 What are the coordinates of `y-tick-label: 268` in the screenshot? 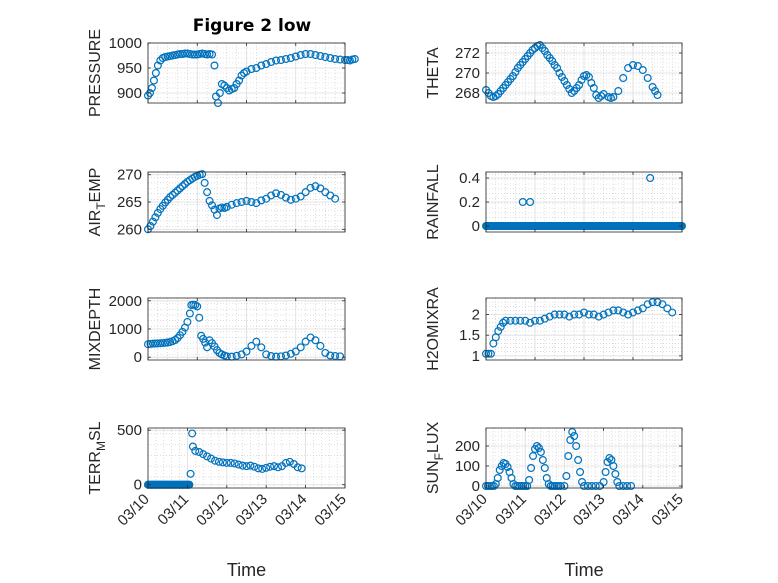 It's located at (467, 93).